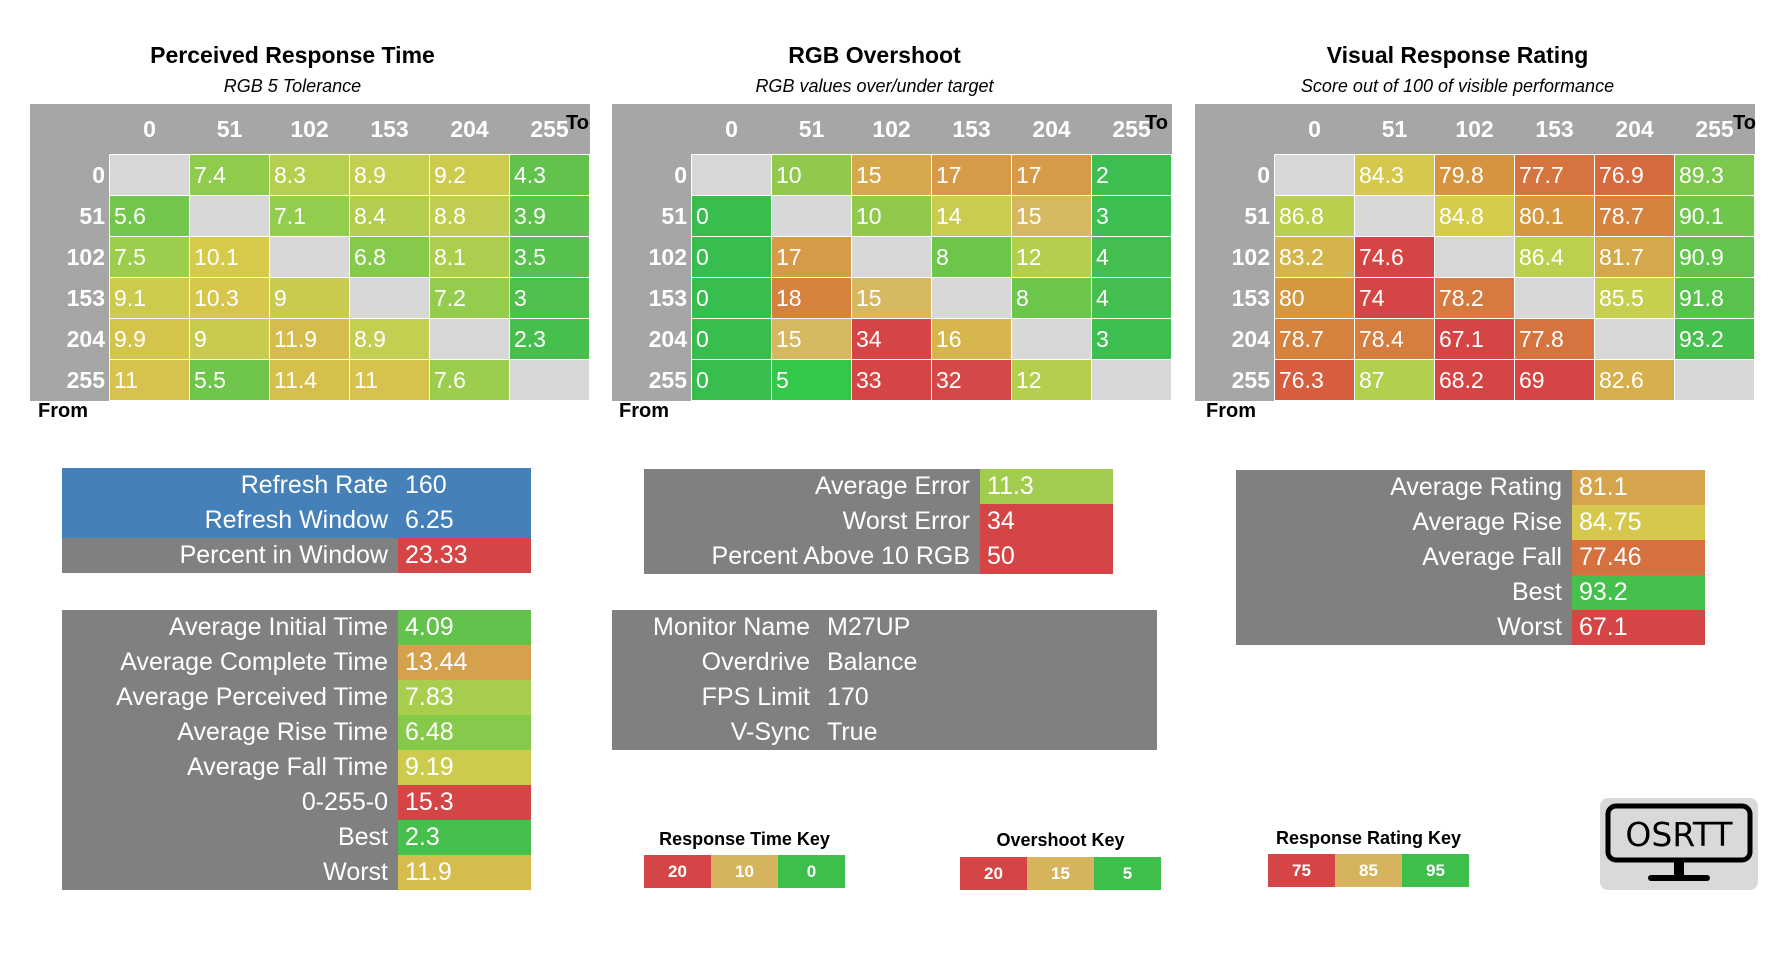 This screenshot has width=1784, height=962. Describe the element at coordinates (652, 298) in the screenshot. I see `row-header: 153` at that location.